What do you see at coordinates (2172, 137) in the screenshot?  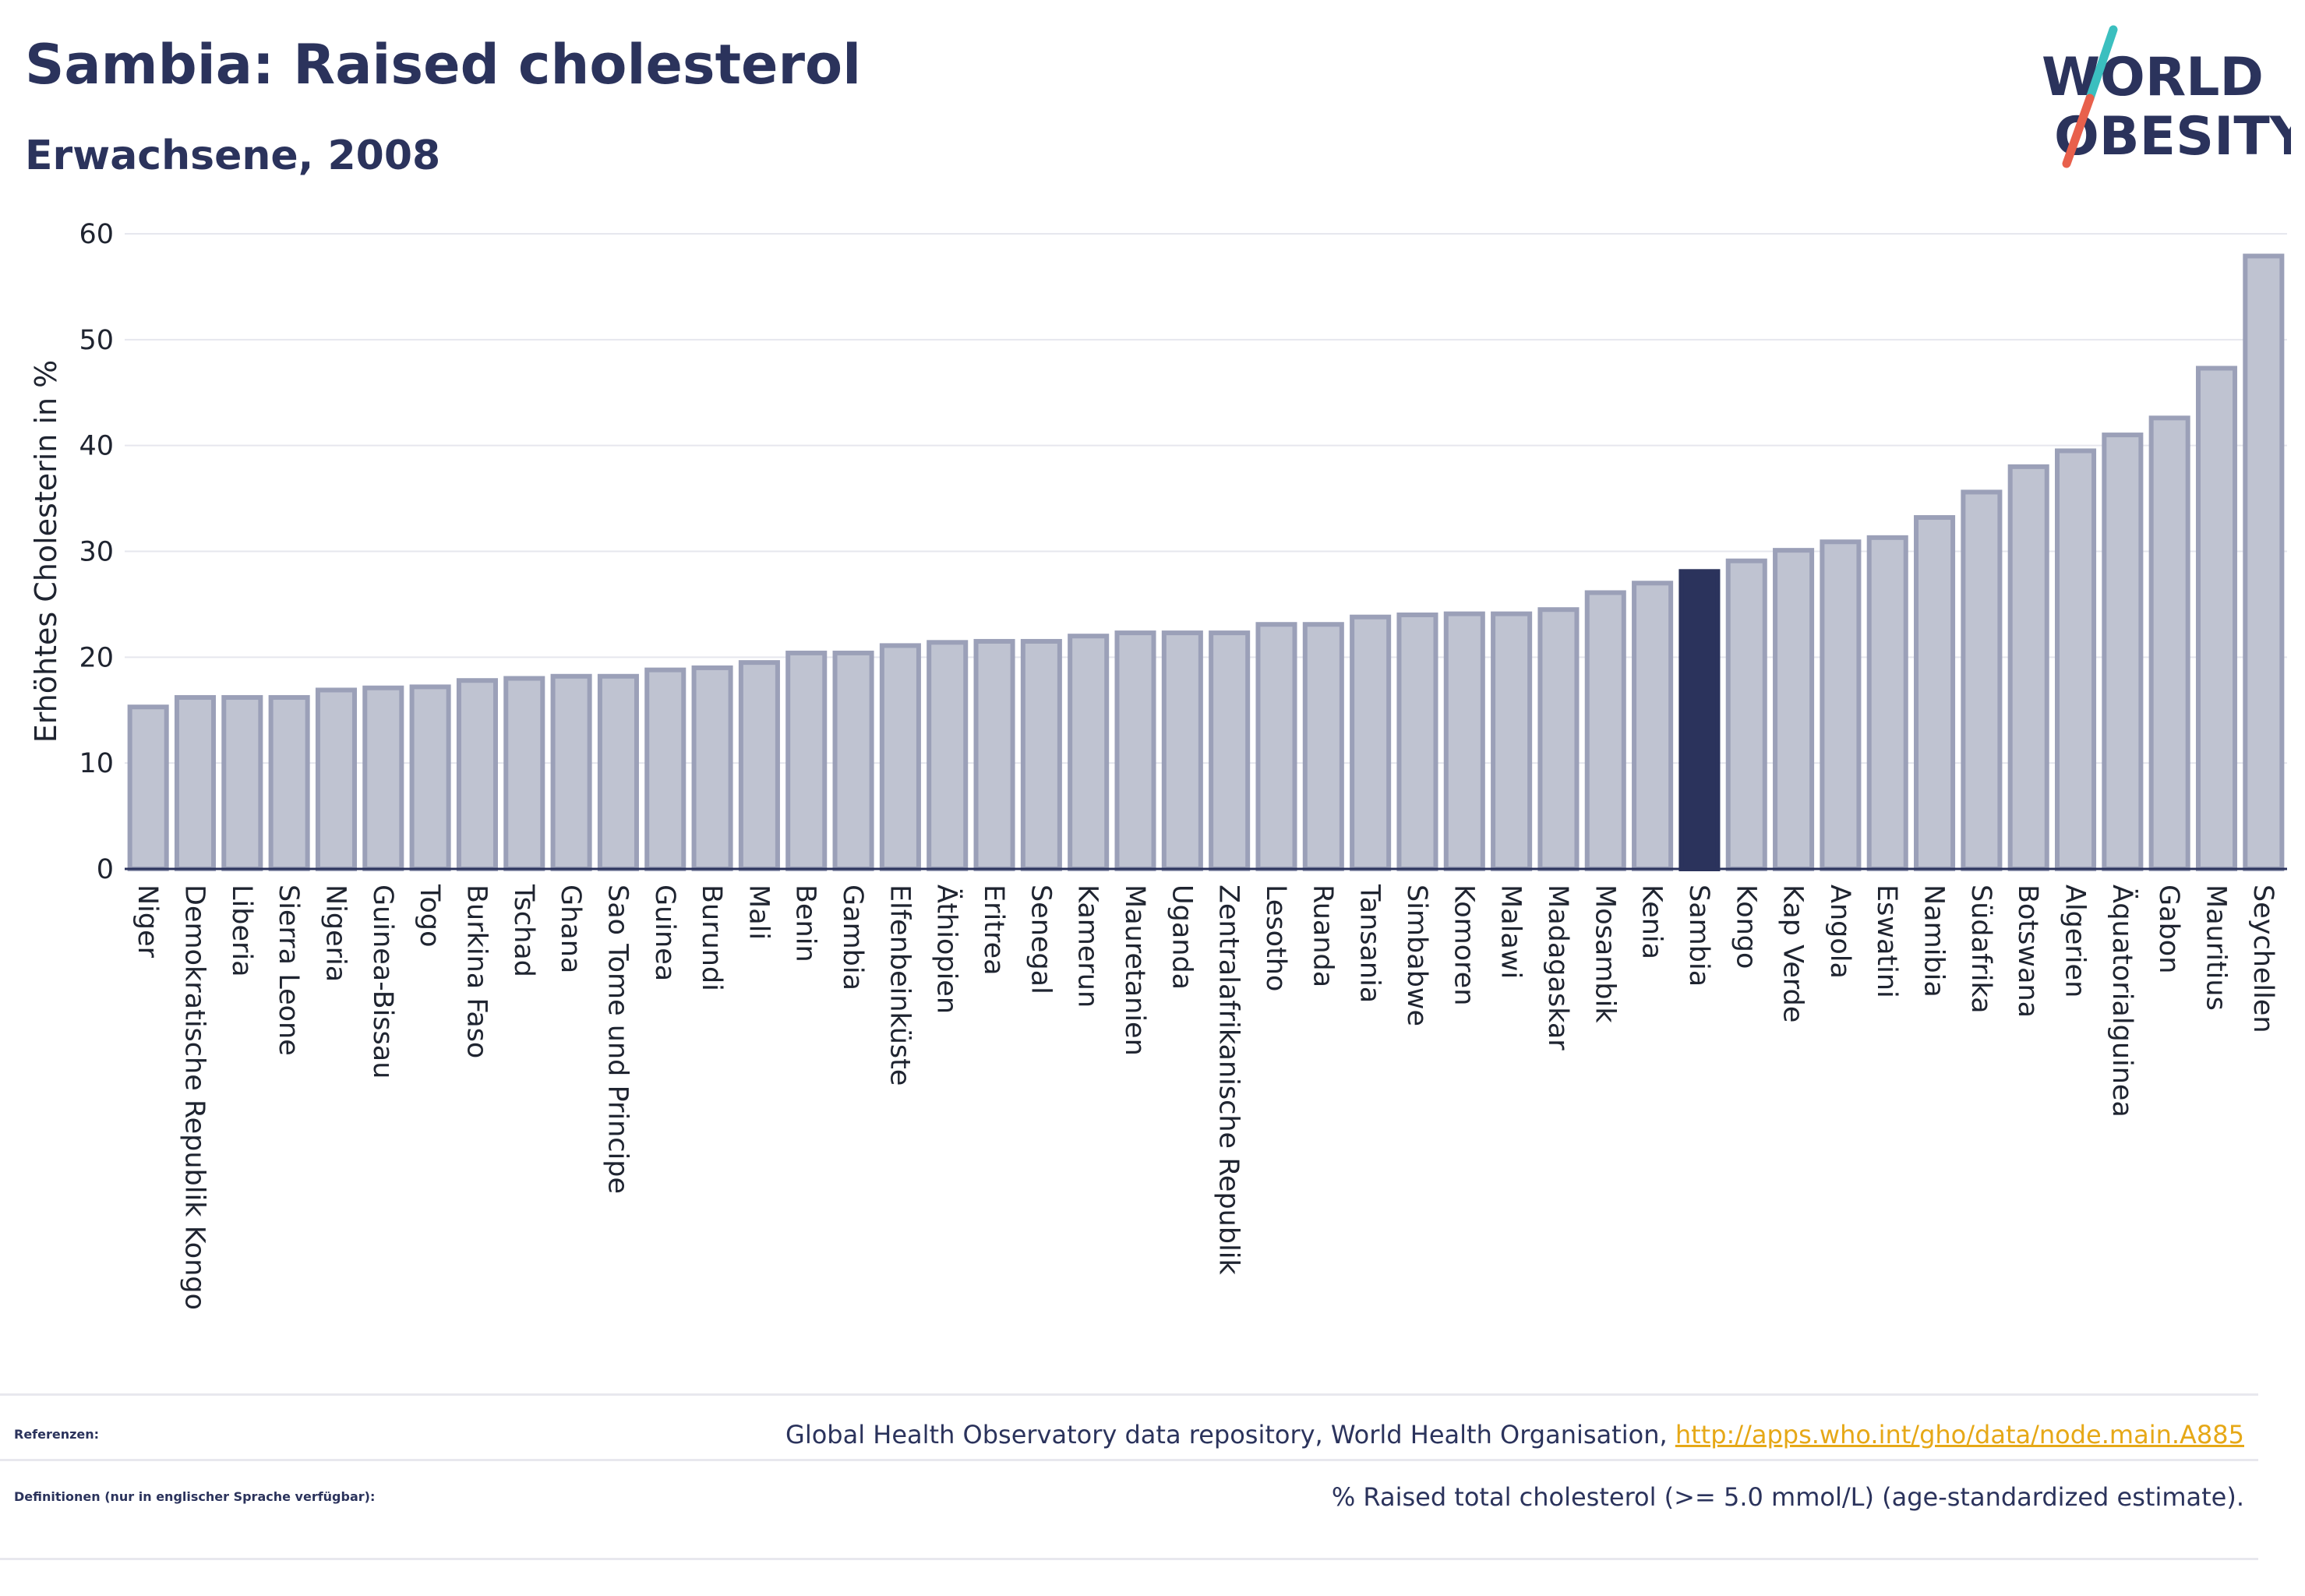 I see `svg-text: OBESITY` at bounding box center [2172, 137].